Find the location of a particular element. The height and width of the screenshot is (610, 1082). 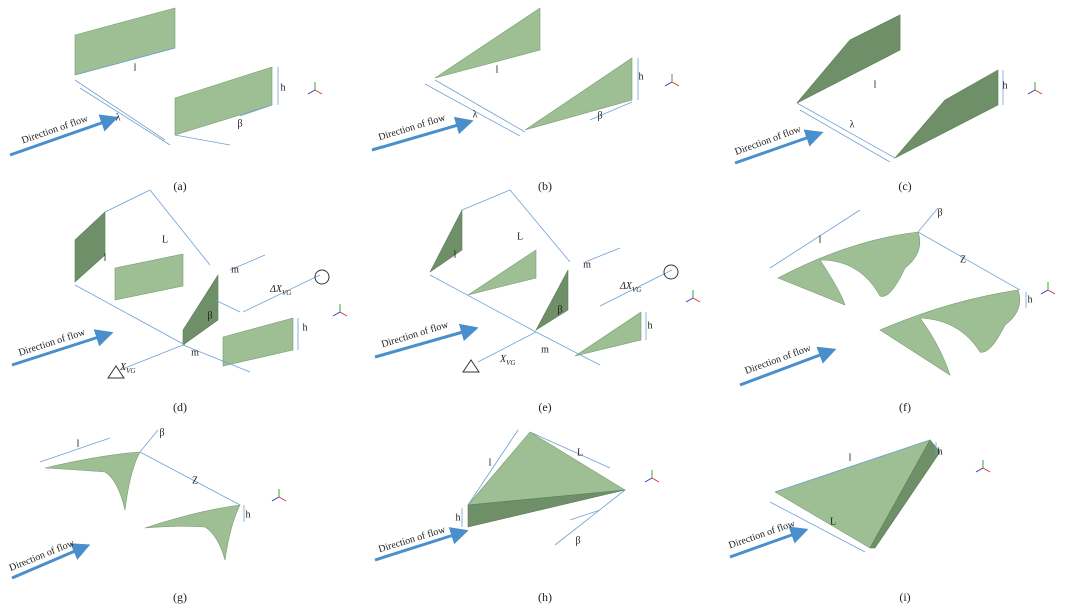

caption: (h) is located at coordinates (545, 597).